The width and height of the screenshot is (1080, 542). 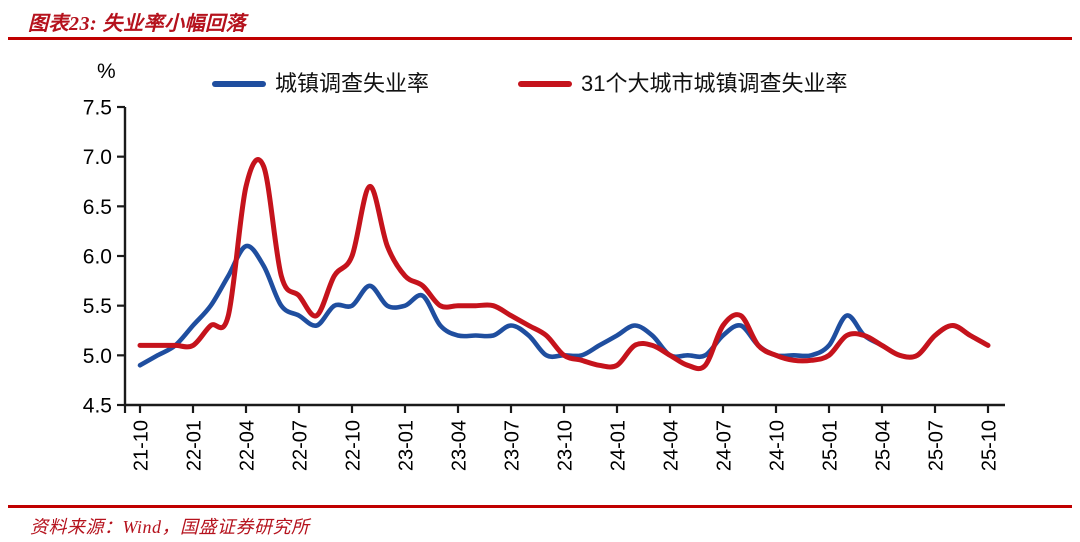 What do you see at coordinates (97, 157) in the screenshot?
I see `y-tick-label: 7.0` at bounding box center [97, 157].